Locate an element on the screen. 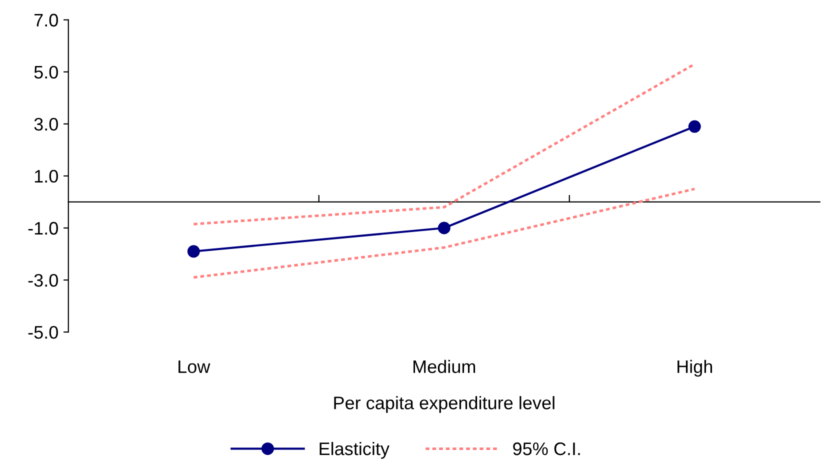 The image size is (824, 473). y-tick-label: -3.0 is located at coordinates (43, 280).